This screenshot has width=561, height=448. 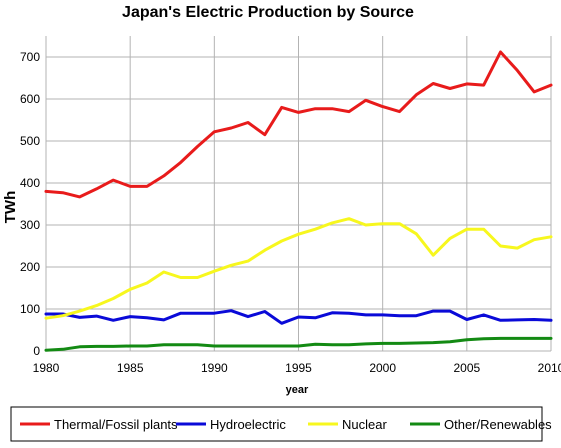 I want to click on y-axis-label: TWh, so click(x=10, y=207).